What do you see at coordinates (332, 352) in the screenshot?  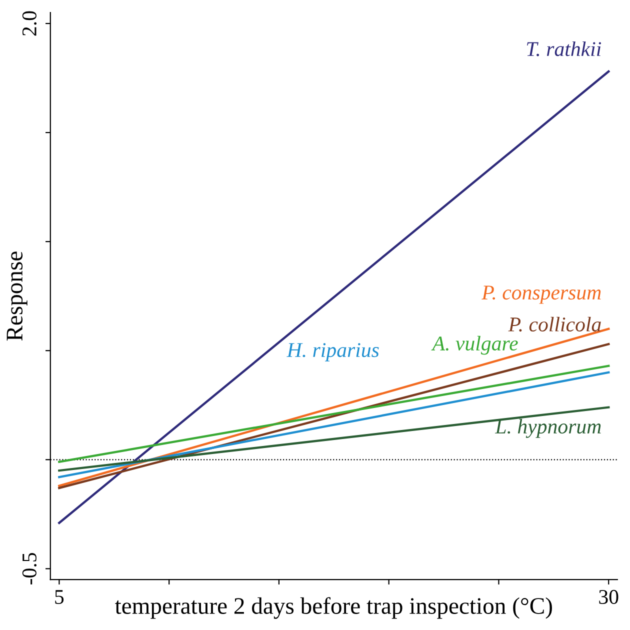 I see `text: H. riparius` at bounding box center [332, 352].